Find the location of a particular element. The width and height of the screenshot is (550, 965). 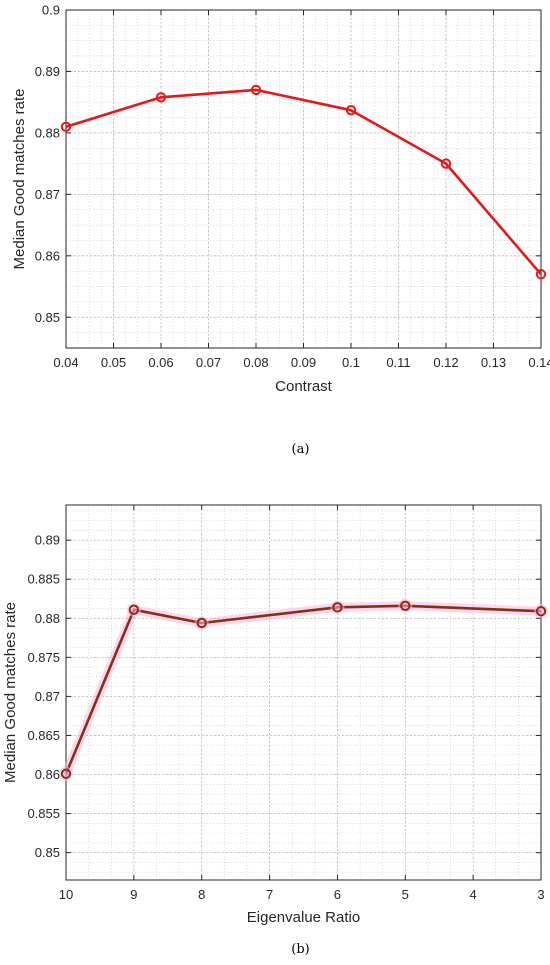

x-axis-label: Eigenvalue Ratio is located at coordinates (303, 917).